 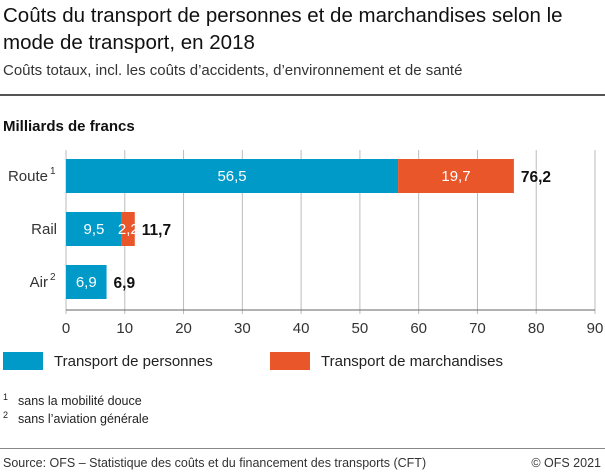 I want to click on x-tick-label: 40, so click(x=301, y=328).